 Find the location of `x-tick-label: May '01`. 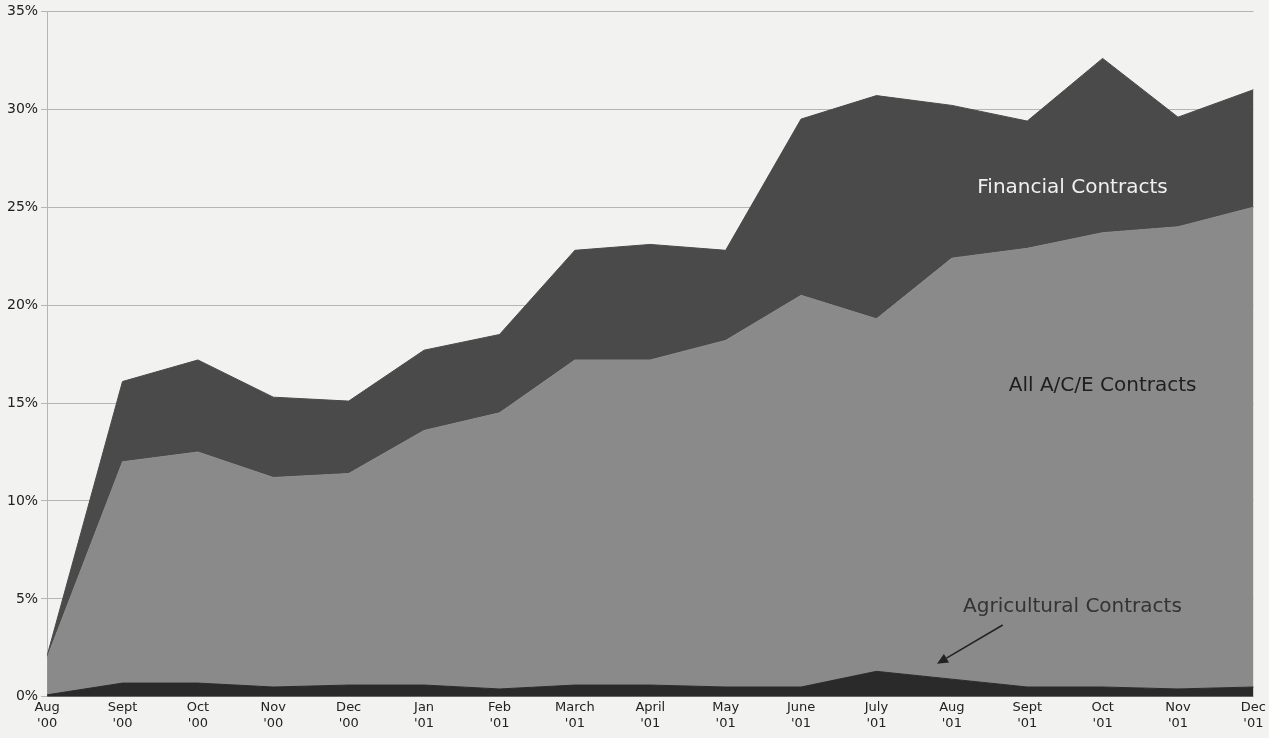

x-tick-label: May '01 is located at coordinates (726, 714).